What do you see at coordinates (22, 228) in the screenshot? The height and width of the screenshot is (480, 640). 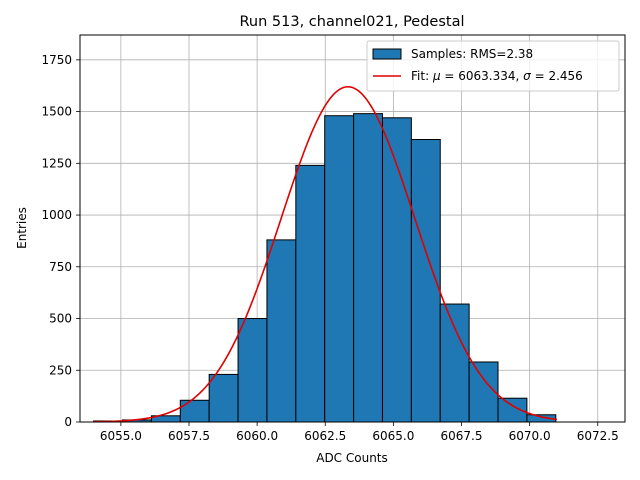 I see `y-axis-title: Entries` at bounding box center [22, 228].